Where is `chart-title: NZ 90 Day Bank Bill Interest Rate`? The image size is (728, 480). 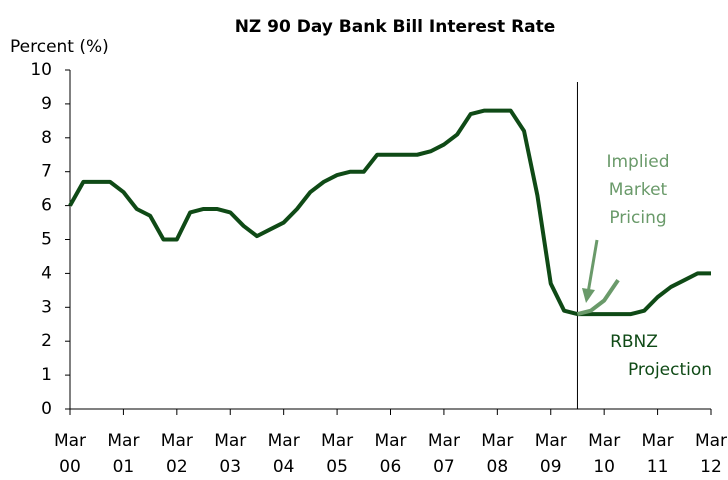
chart-title: NZ 90 Day Bank Bill Interest Rate is located at coordinates (395, 27).